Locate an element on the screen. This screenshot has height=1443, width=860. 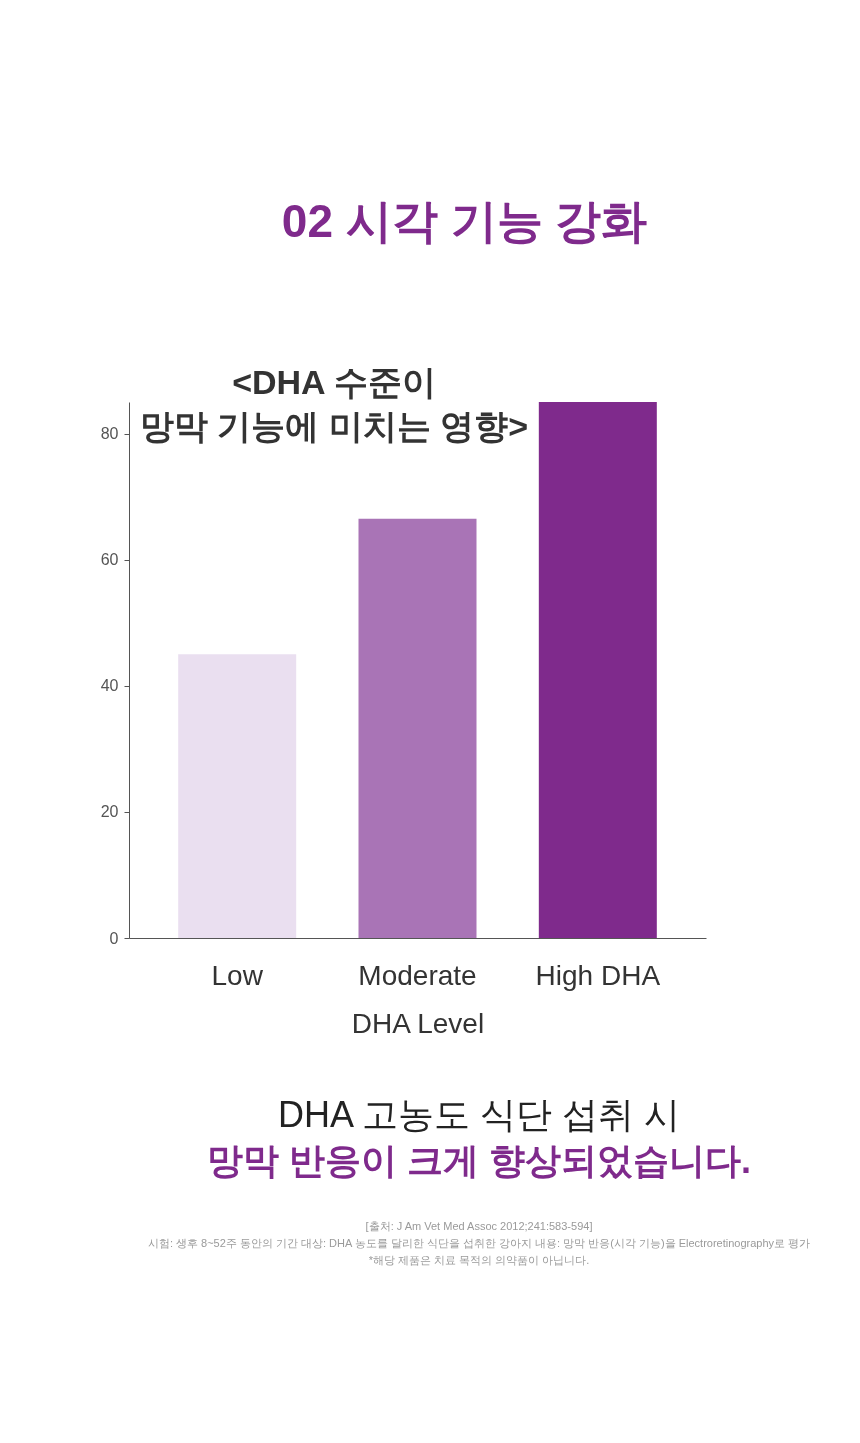
y-tick-label: 20 is located at coordinates (109, 812).